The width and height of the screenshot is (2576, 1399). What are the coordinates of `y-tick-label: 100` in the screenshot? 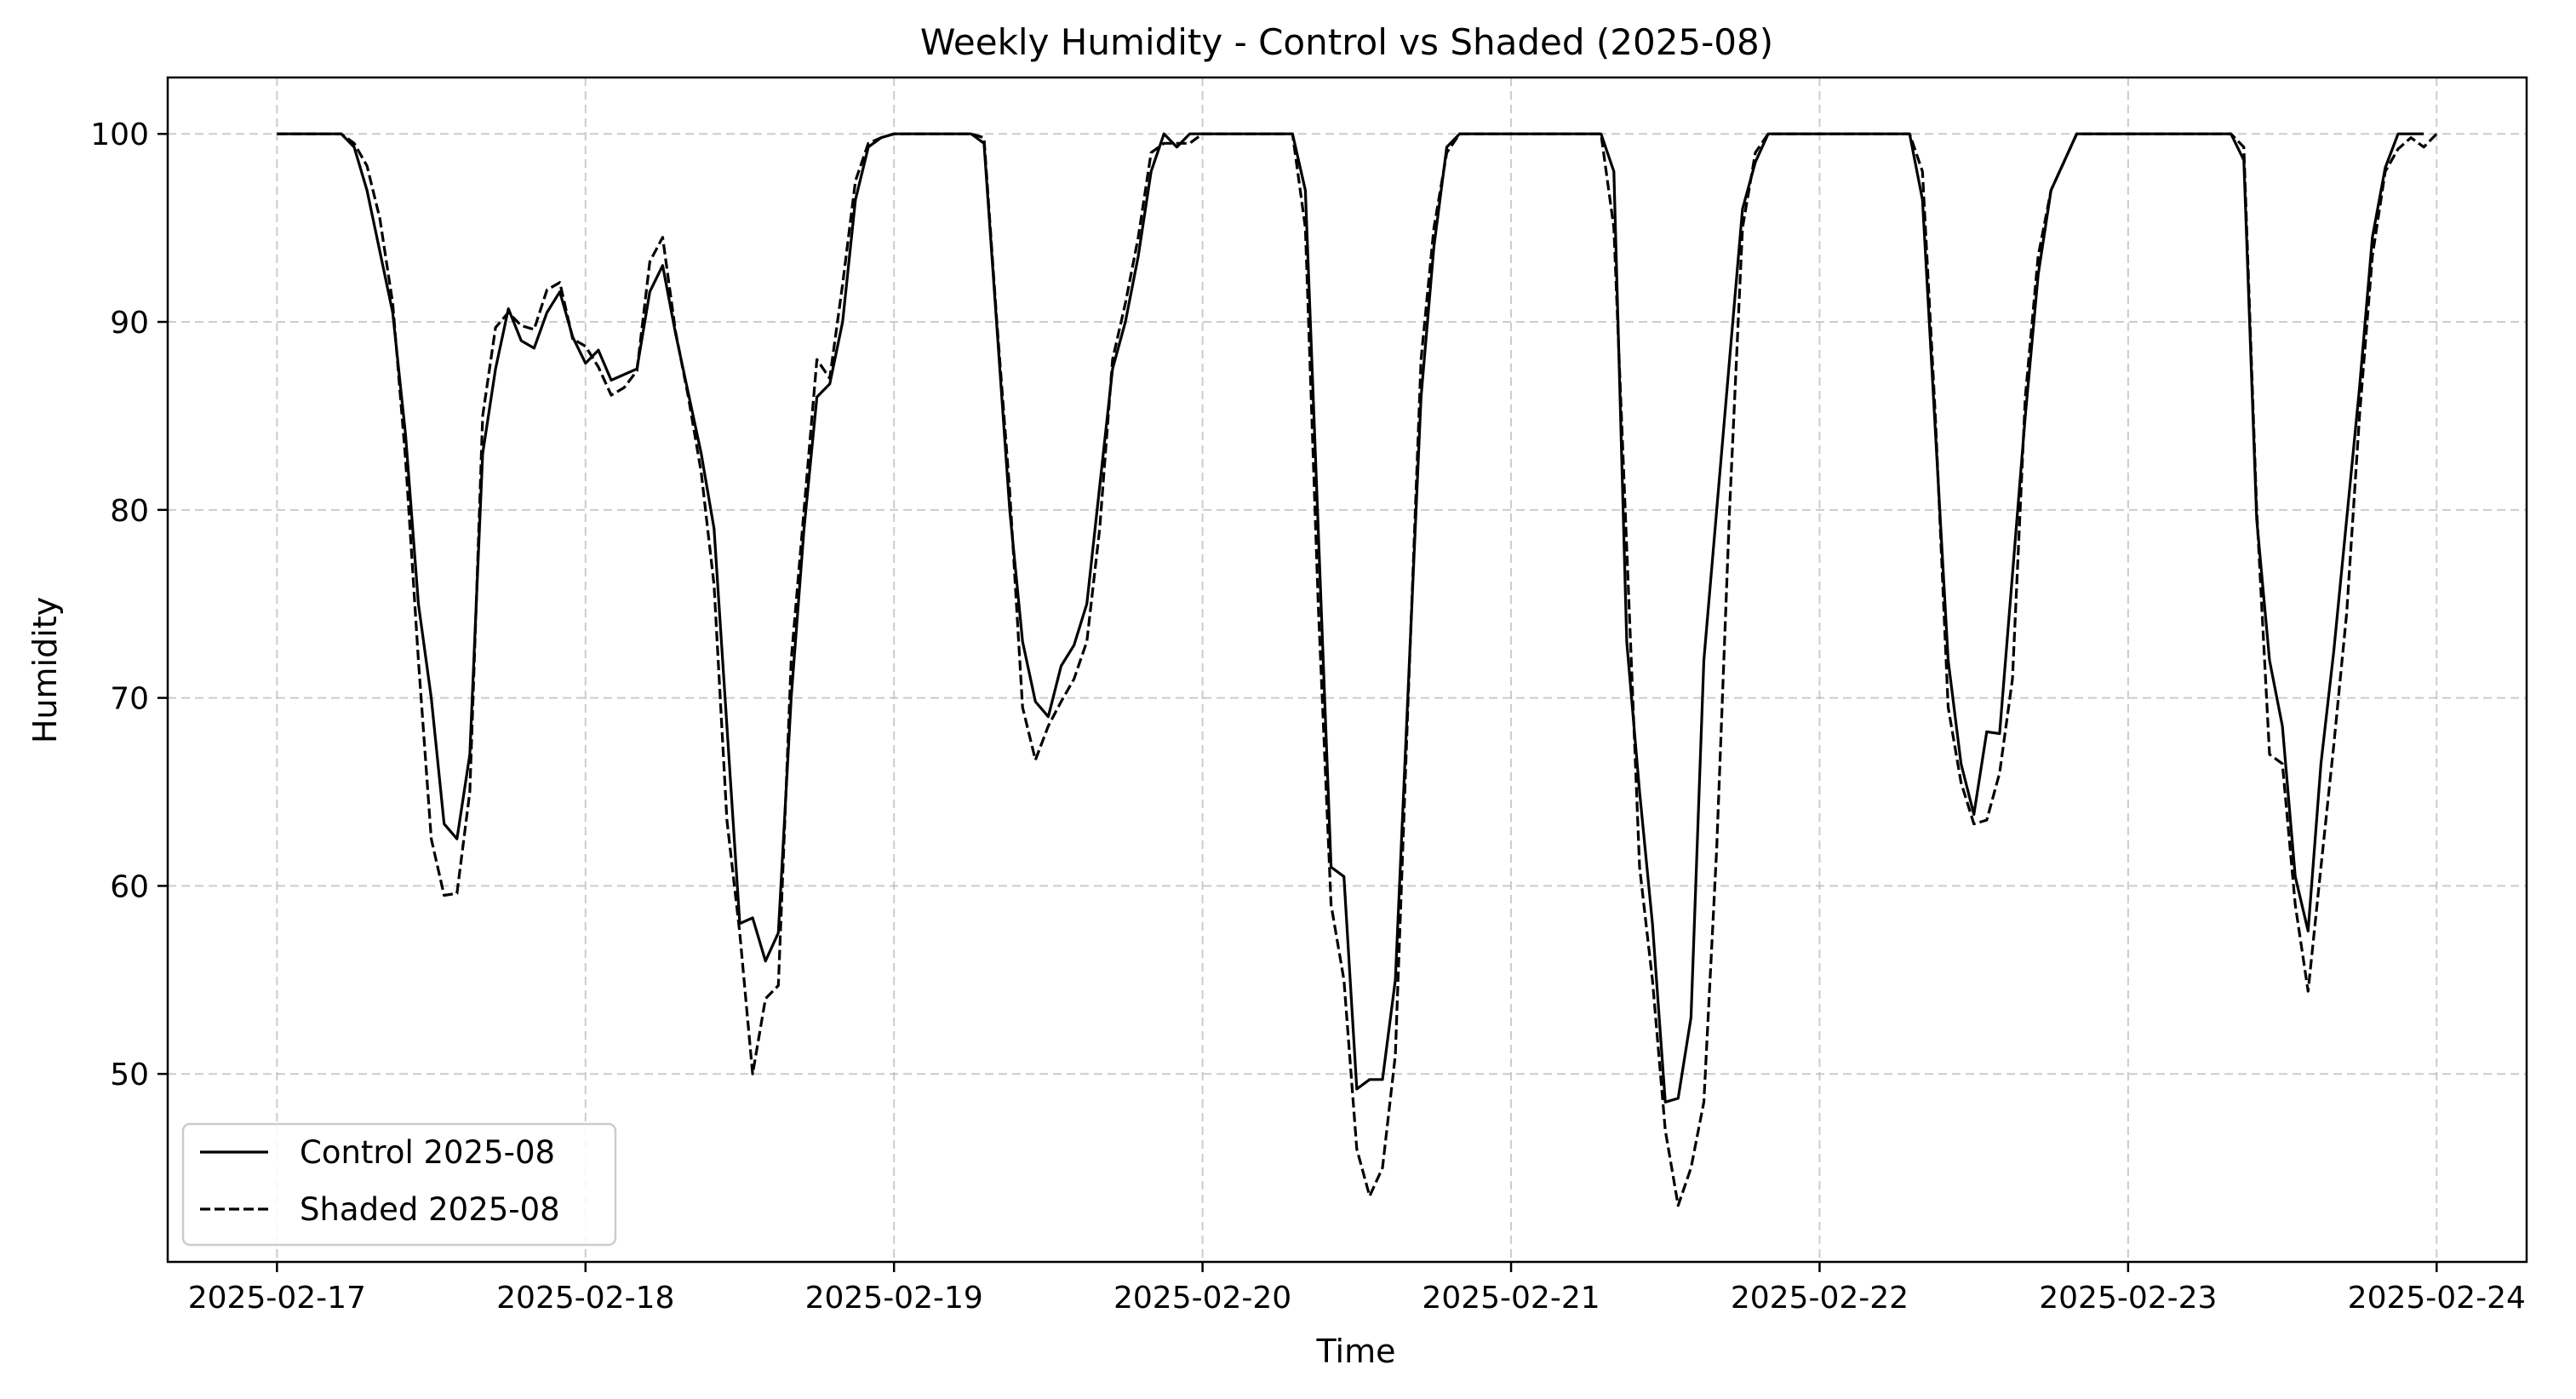 It's located at (120, 135).